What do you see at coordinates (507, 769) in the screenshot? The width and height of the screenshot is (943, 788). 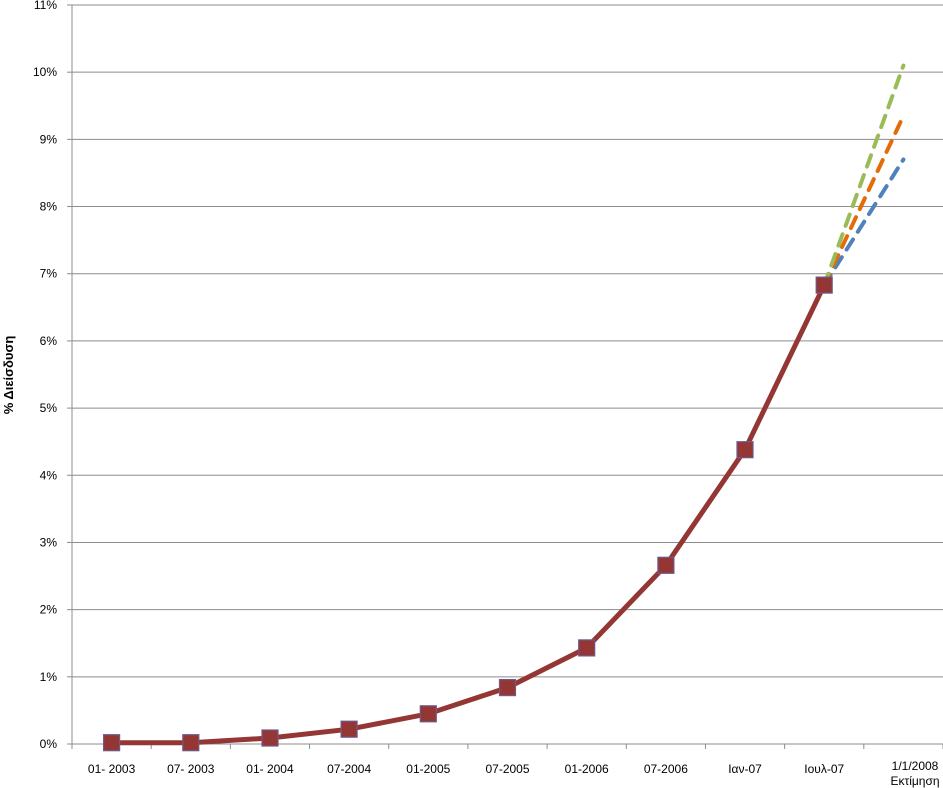 I see `x-tick-label: 07-2005` at bounding box center [507, 769].